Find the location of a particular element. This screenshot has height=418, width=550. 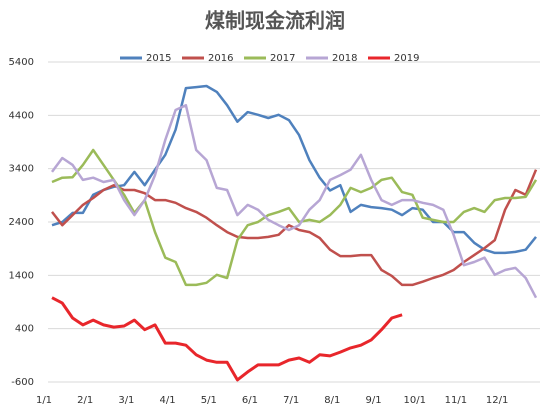

x-tick-label: 6/1 is located at coordinates (250, 400).